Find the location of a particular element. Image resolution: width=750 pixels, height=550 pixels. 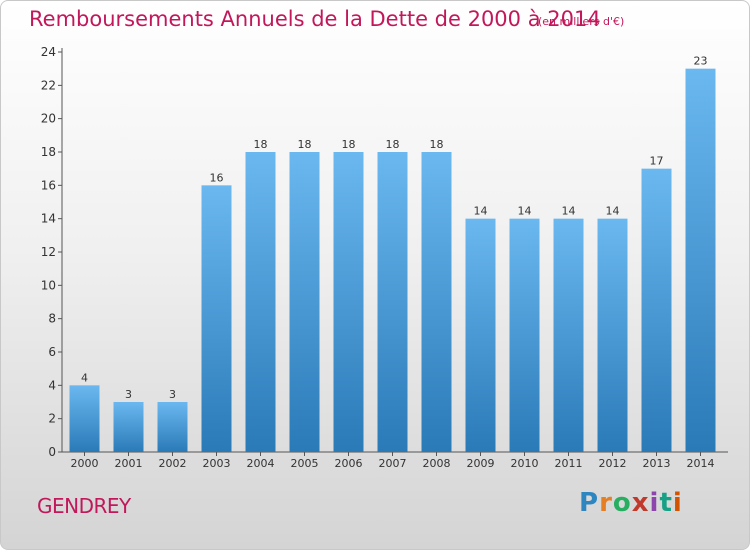

bar-2004 is located at coordinates (260, 302).